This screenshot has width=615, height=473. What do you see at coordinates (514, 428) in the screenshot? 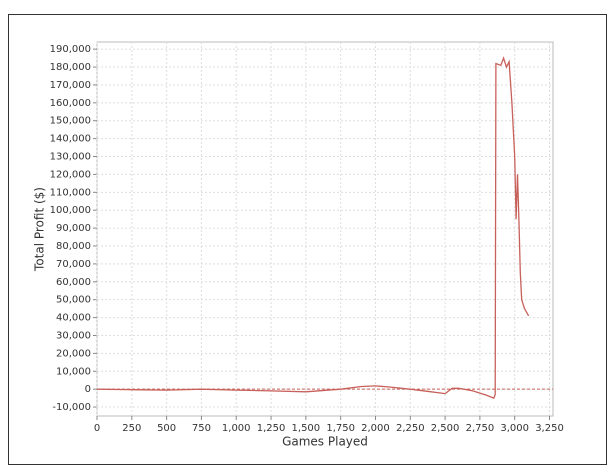
I see `x-tick-label: 3,000` at bounding box center [514, 428].